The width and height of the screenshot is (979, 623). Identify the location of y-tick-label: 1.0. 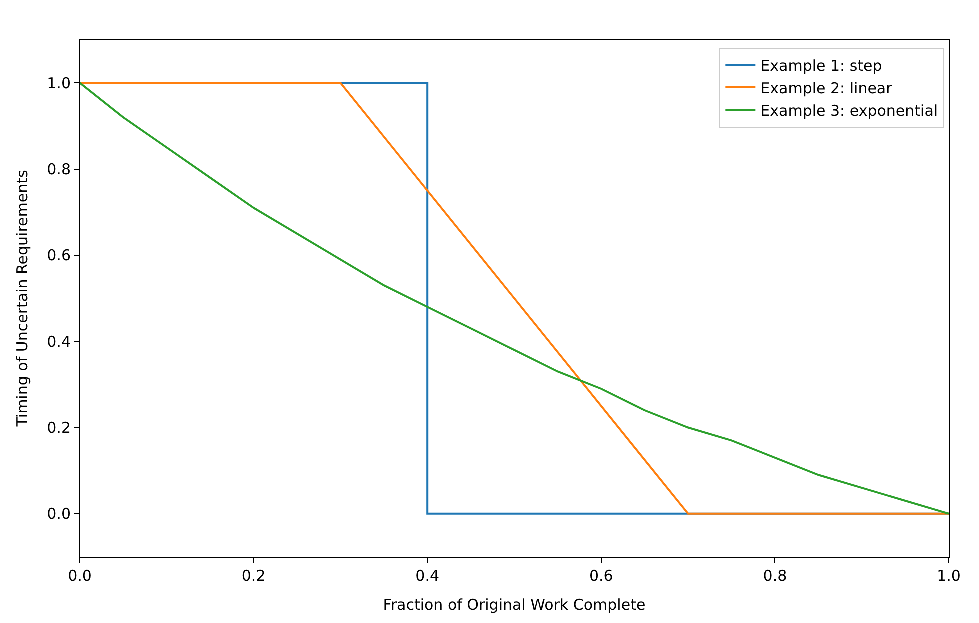
(59, 83).